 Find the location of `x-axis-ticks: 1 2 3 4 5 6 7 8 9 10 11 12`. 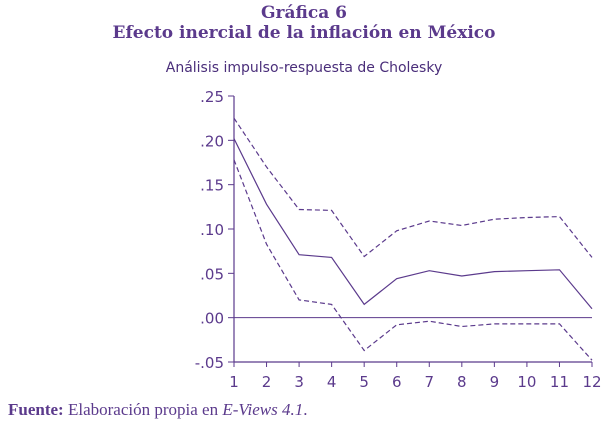

x-axis-ticks: 1 2 3 4 5 6 7 8 9 10 11 12 is located at coordinates (415, 376).